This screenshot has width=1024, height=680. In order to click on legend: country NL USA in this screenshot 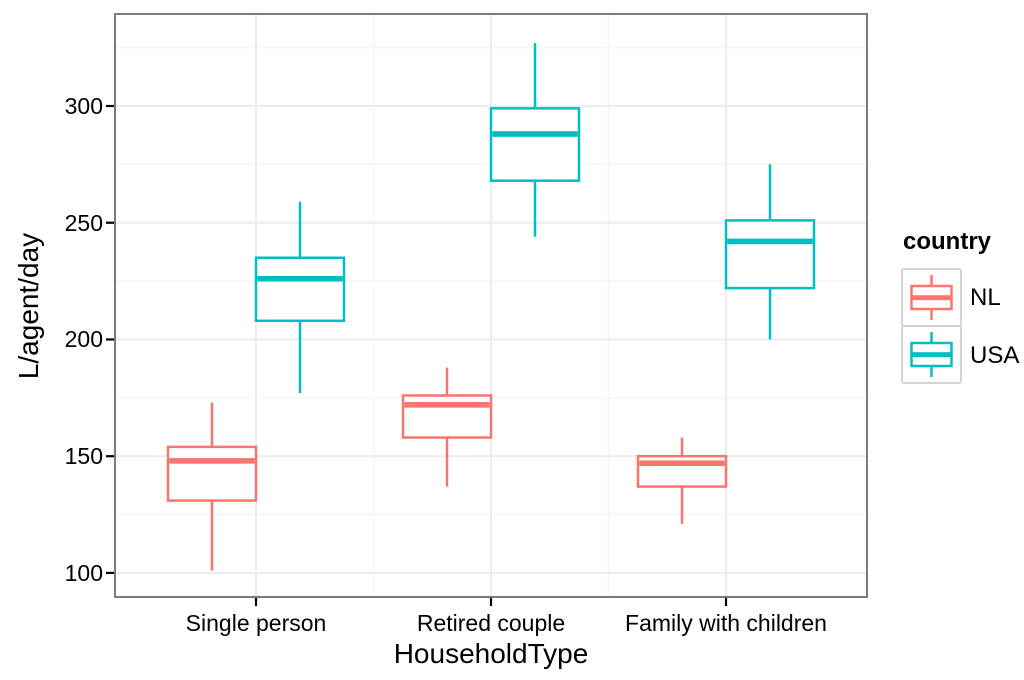, I will do `click(960, 306)`.